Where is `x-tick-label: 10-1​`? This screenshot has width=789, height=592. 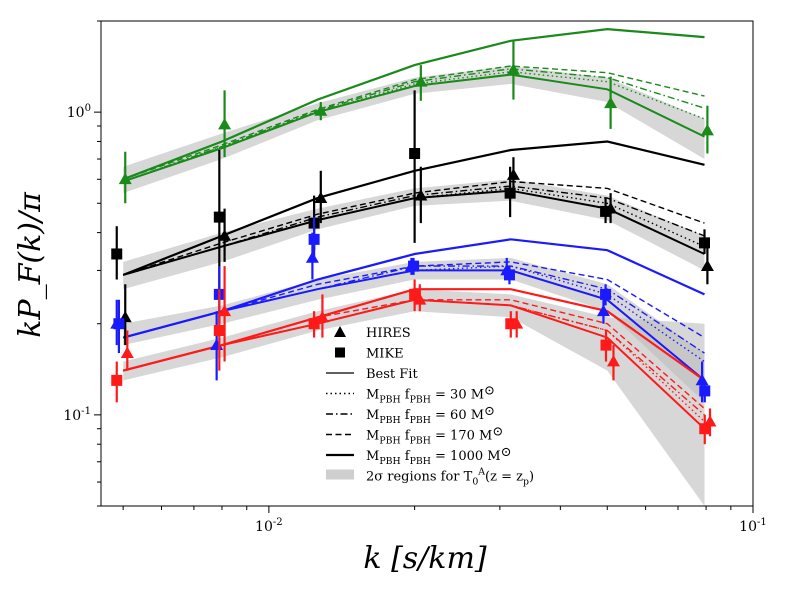 x-tick-label: 10-1​ is located at coordinates (753, 526).